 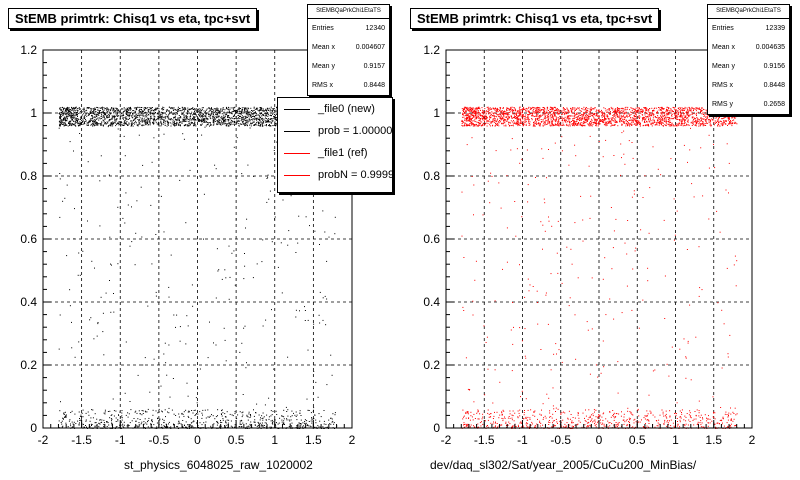 I want to click on y-tick-label: 0.2, so click(x=28, y=365).